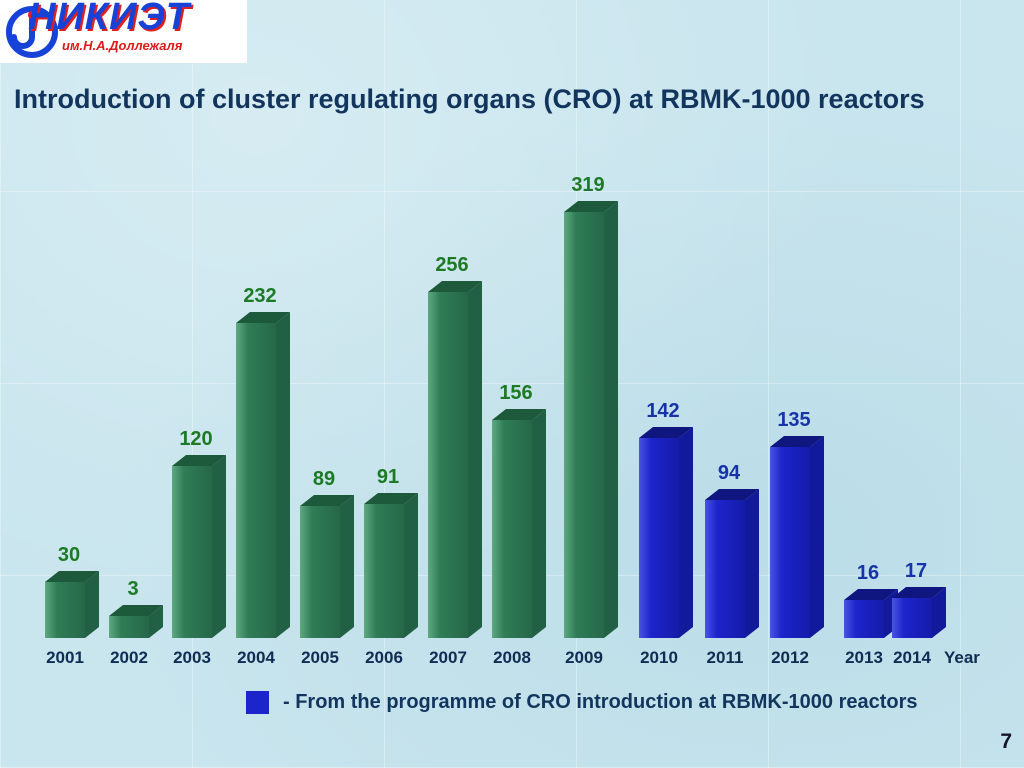 The width and height of the screenshot is (1024, 768). What do you see at coordinates (663, 411) in the screenshot?
I see `bar-value-2010: 142` at bounding box center [663, 411].